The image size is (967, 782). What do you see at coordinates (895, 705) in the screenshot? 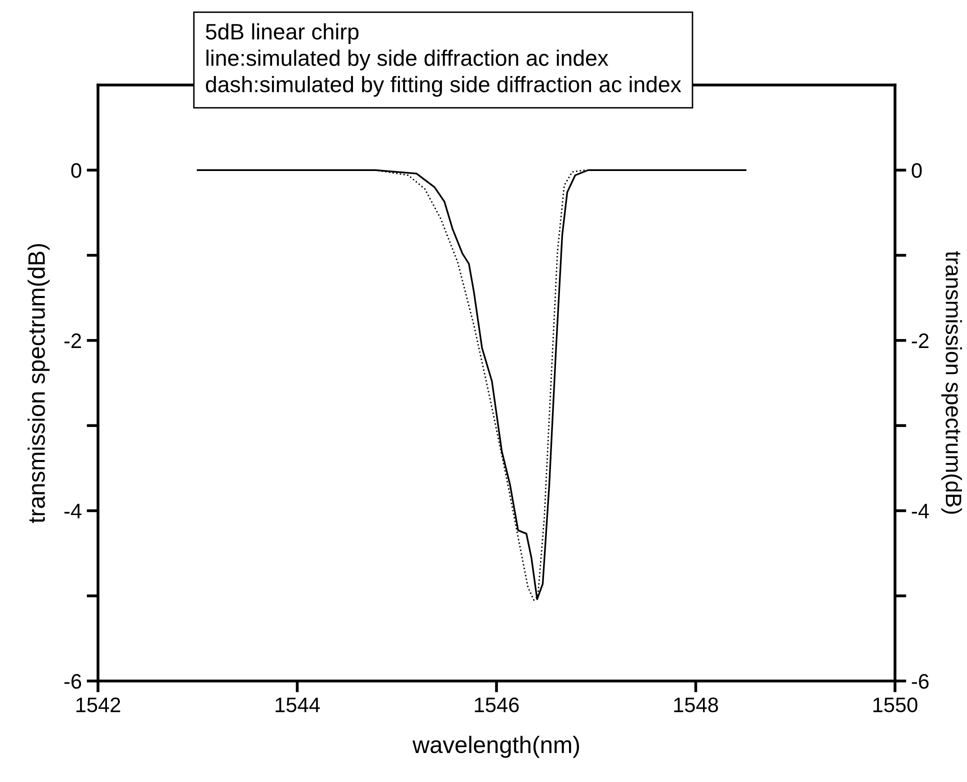
I see `x-tick-label: 1550` at bounding box center [895, 705].